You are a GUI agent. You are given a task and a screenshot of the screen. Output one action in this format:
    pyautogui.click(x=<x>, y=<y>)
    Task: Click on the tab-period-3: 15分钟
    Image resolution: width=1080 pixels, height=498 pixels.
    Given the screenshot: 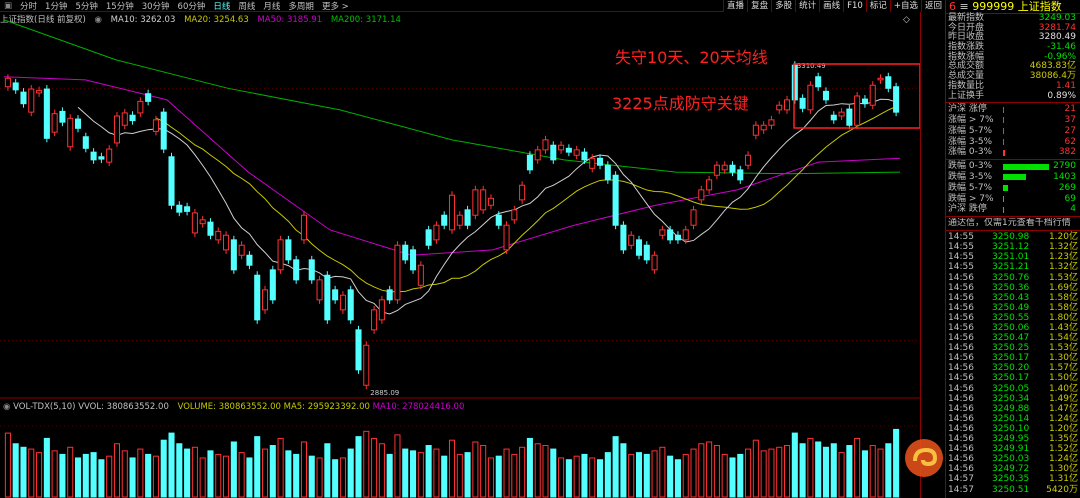 What is the action you would take?
    pyautogui.click(x=119, y=6)
    